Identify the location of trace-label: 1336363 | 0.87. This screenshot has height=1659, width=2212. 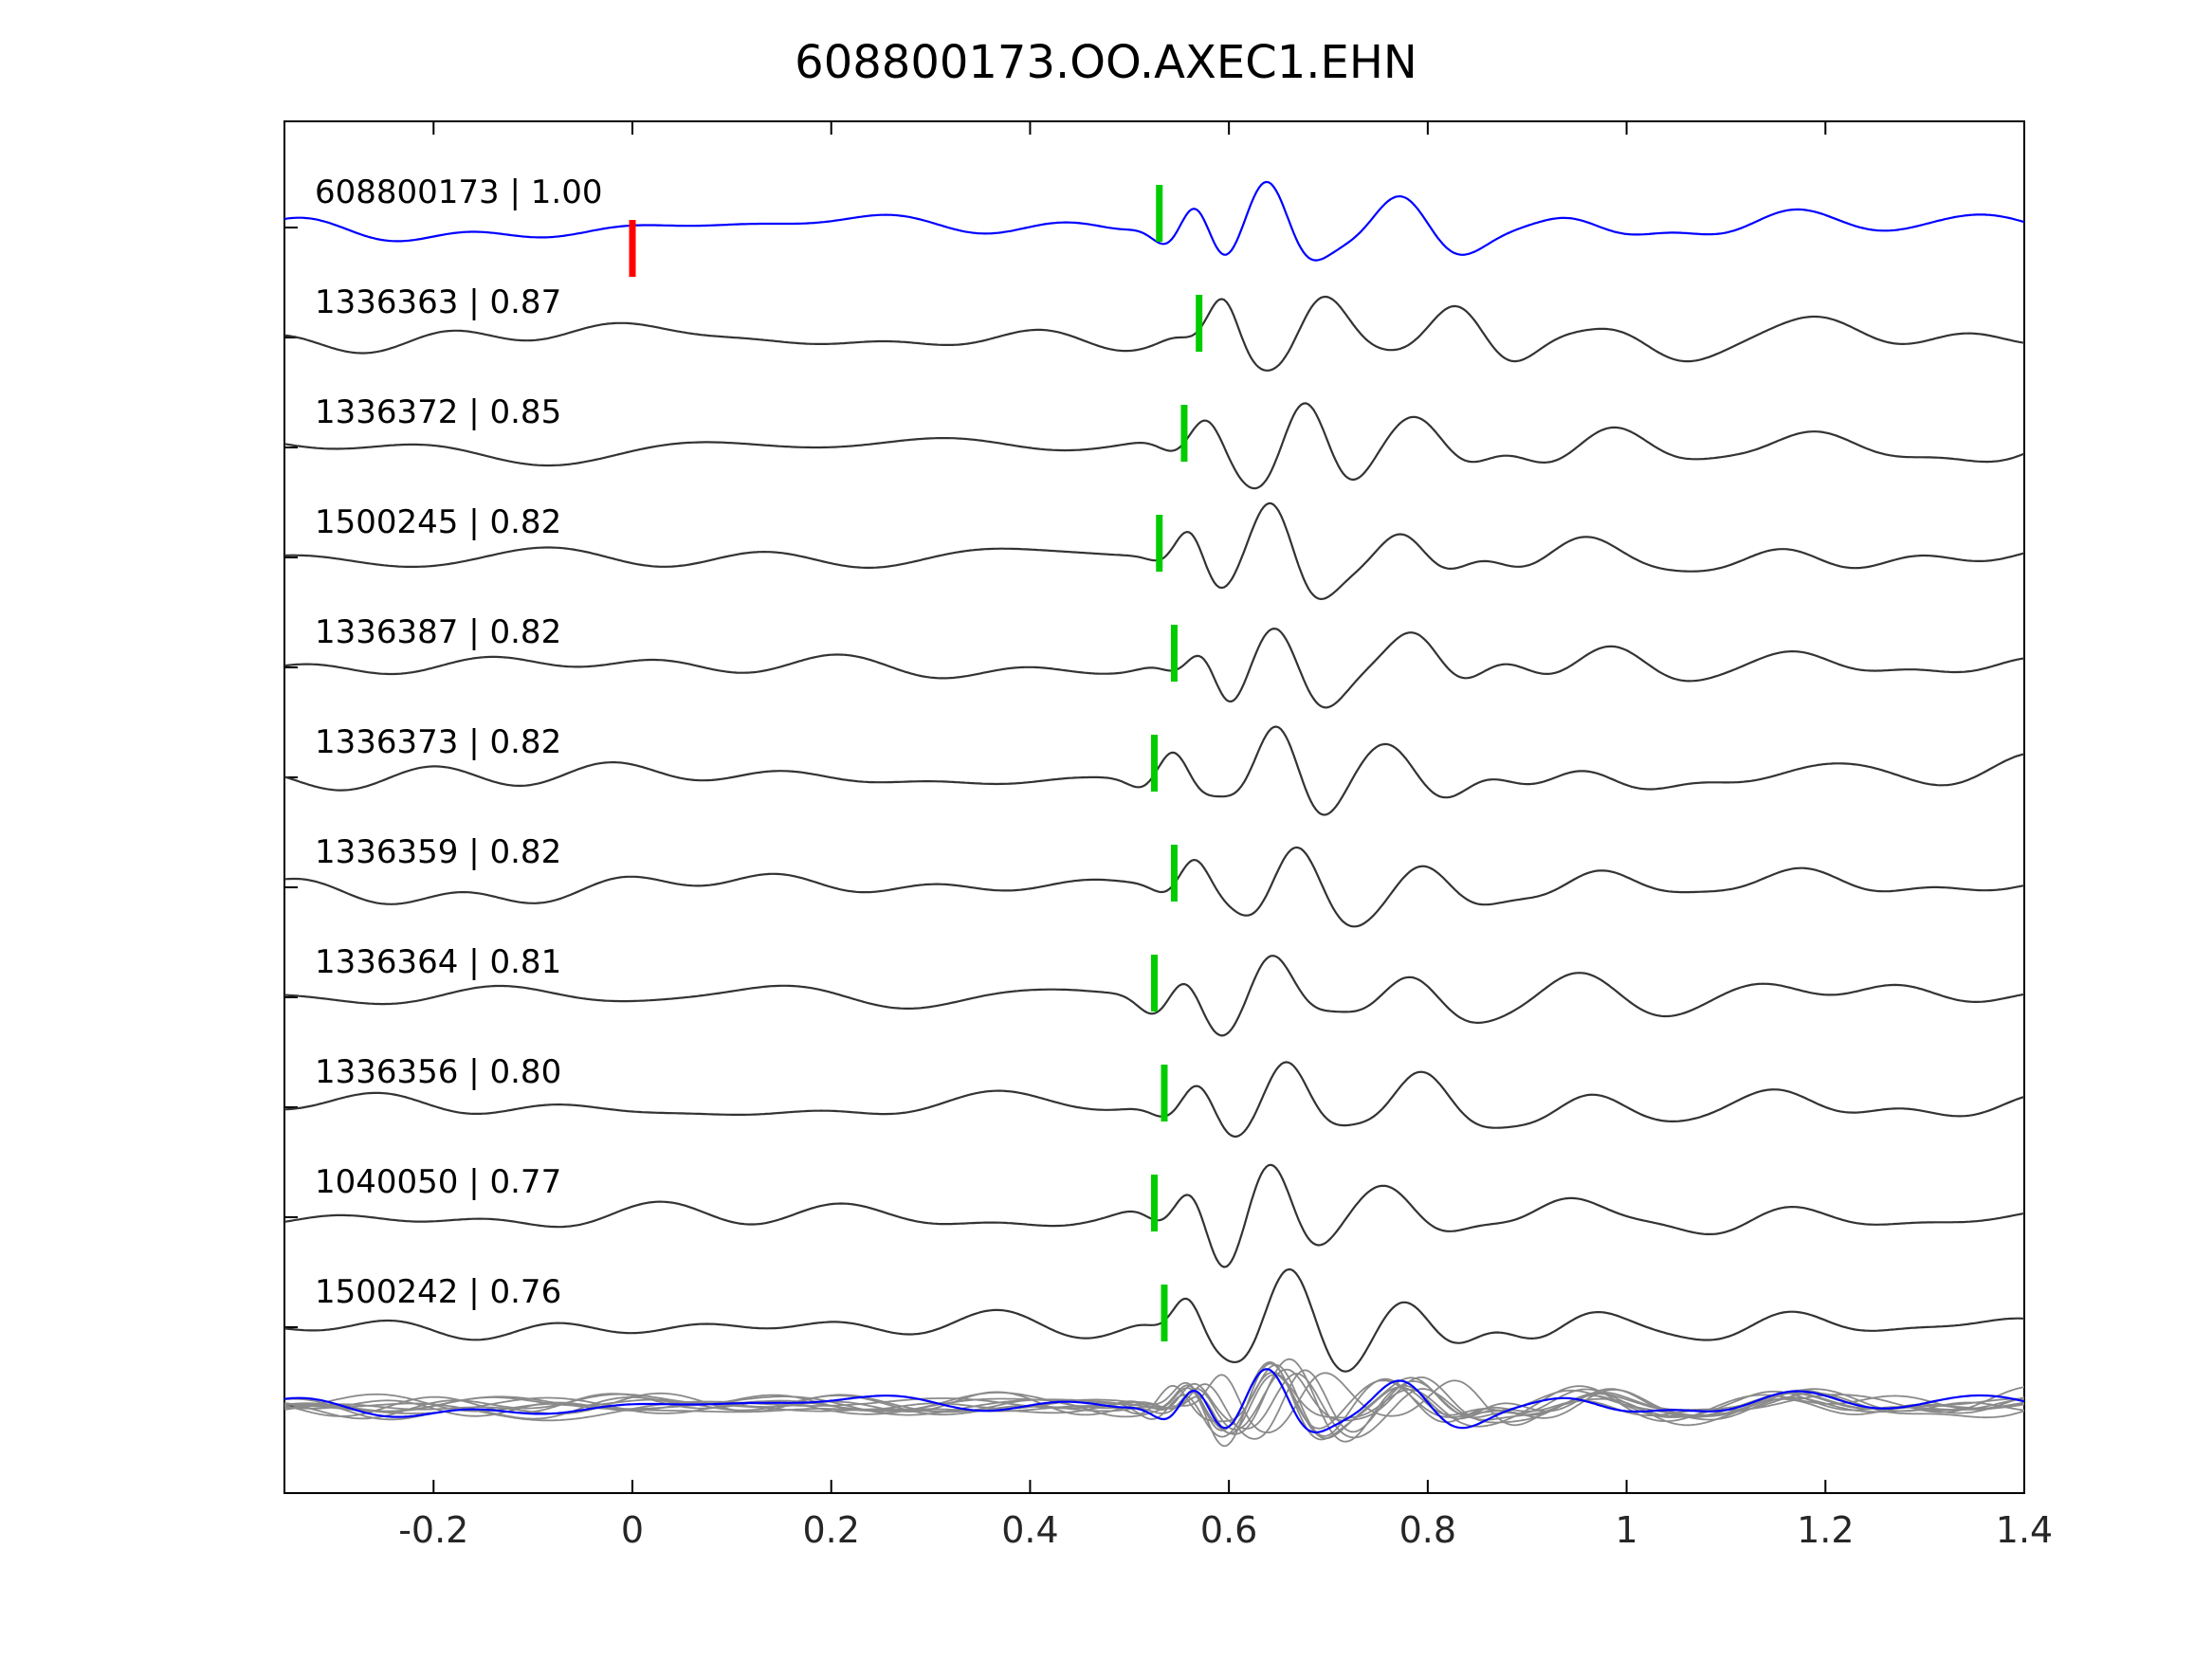
(438, 302).